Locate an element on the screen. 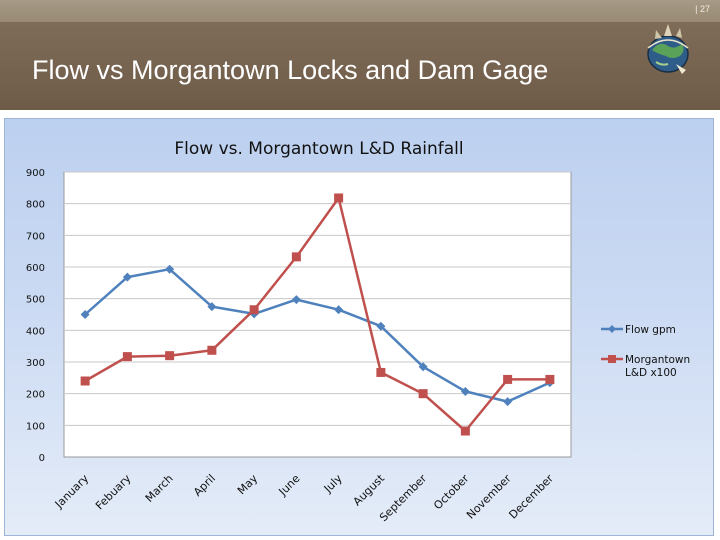  x-tick-label: January is located at coordinates (72, 492).